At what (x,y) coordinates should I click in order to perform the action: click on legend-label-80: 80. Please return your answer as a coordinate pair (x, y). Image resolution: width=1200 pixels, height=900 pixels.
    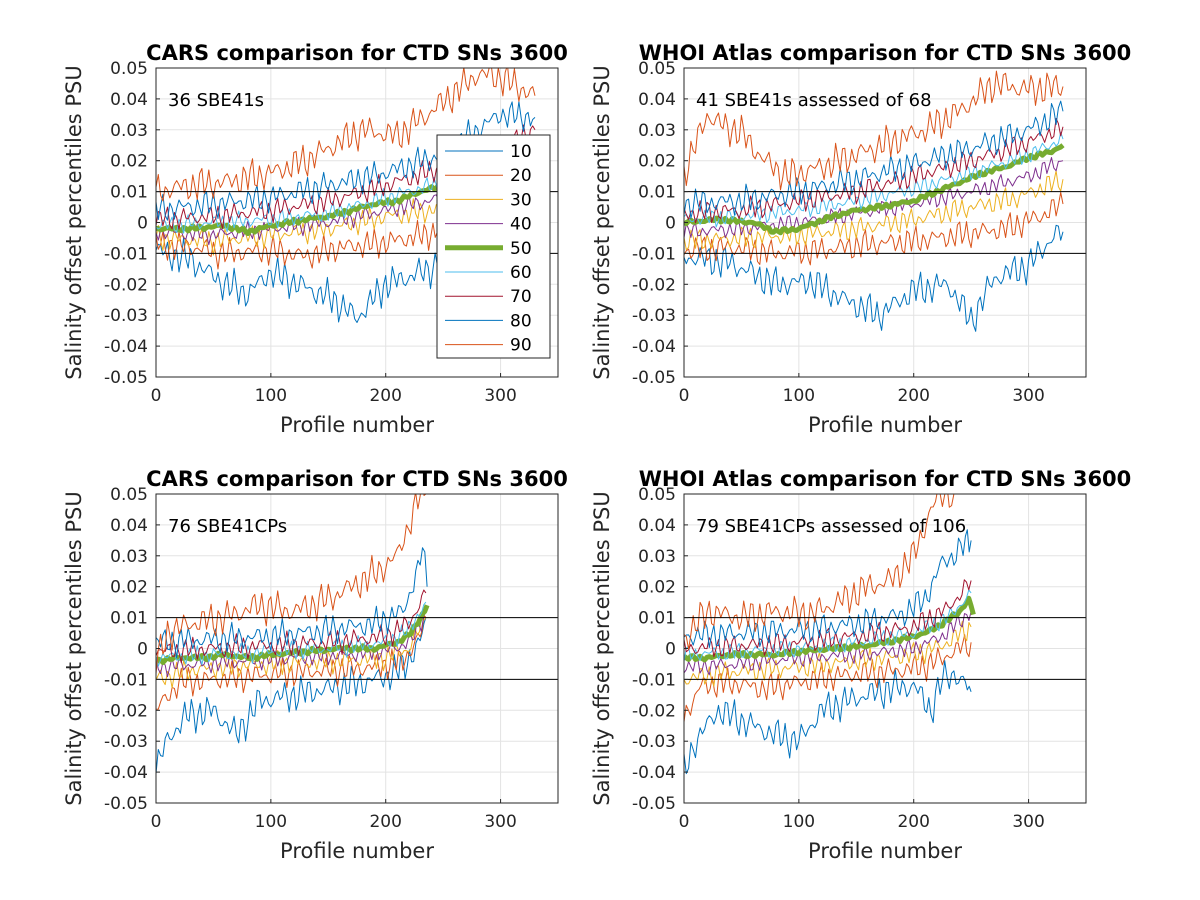
    Looking at the image, I should click on (521, 321).